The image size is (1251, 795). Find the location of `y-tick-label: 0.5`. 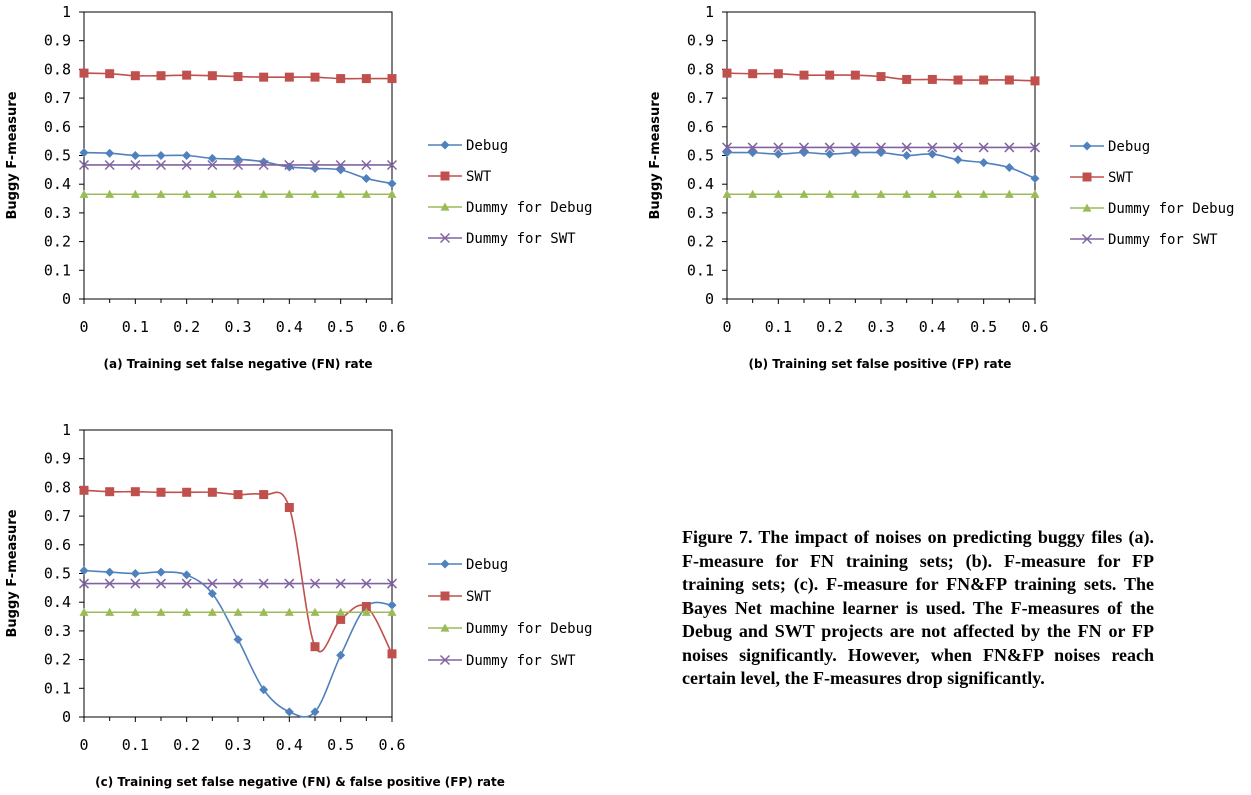

y-tick-label: 0.5 is located at coordinates (700, 156).